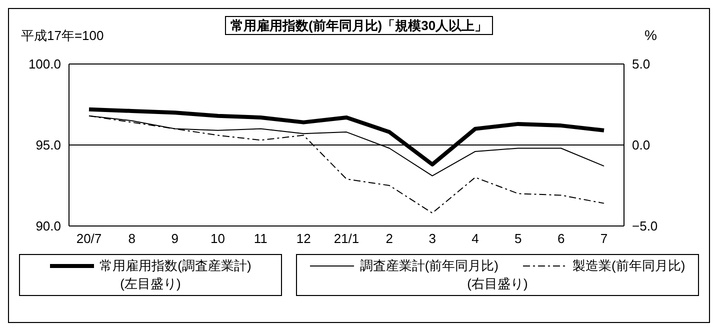  What do you see at coordinates (48, 226) in the screenshot?
I see `y-tick-label: 90.0` at bounding box center [48, 226].